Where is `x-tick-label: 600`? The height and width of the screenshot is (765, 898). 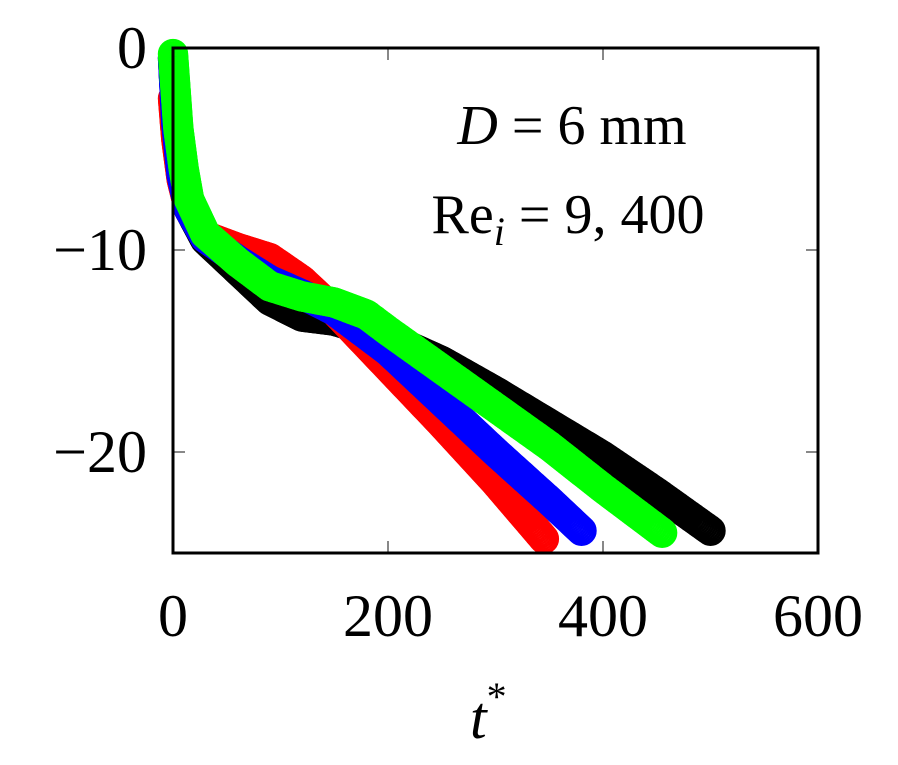 x-tick-label: 600 is located at coordinates (818, 616).